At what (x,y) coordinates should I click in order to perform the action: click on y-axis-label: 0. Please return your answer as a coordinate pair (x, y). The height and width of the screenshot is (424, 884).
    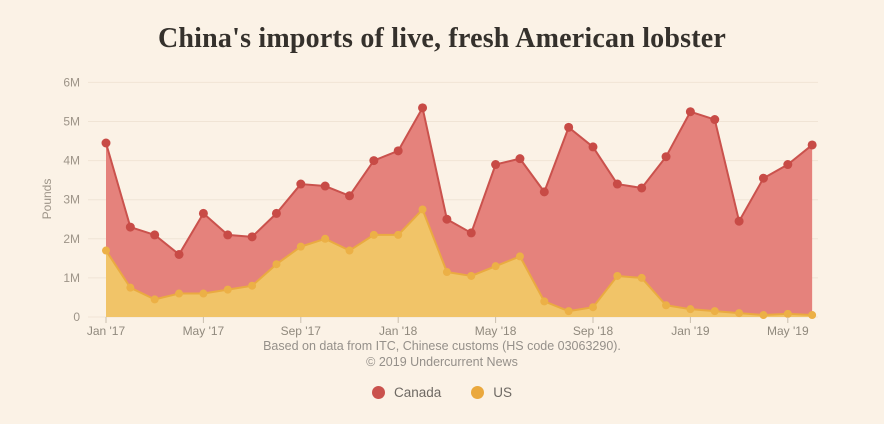
    Looking at the image, I should click on (76, 317).